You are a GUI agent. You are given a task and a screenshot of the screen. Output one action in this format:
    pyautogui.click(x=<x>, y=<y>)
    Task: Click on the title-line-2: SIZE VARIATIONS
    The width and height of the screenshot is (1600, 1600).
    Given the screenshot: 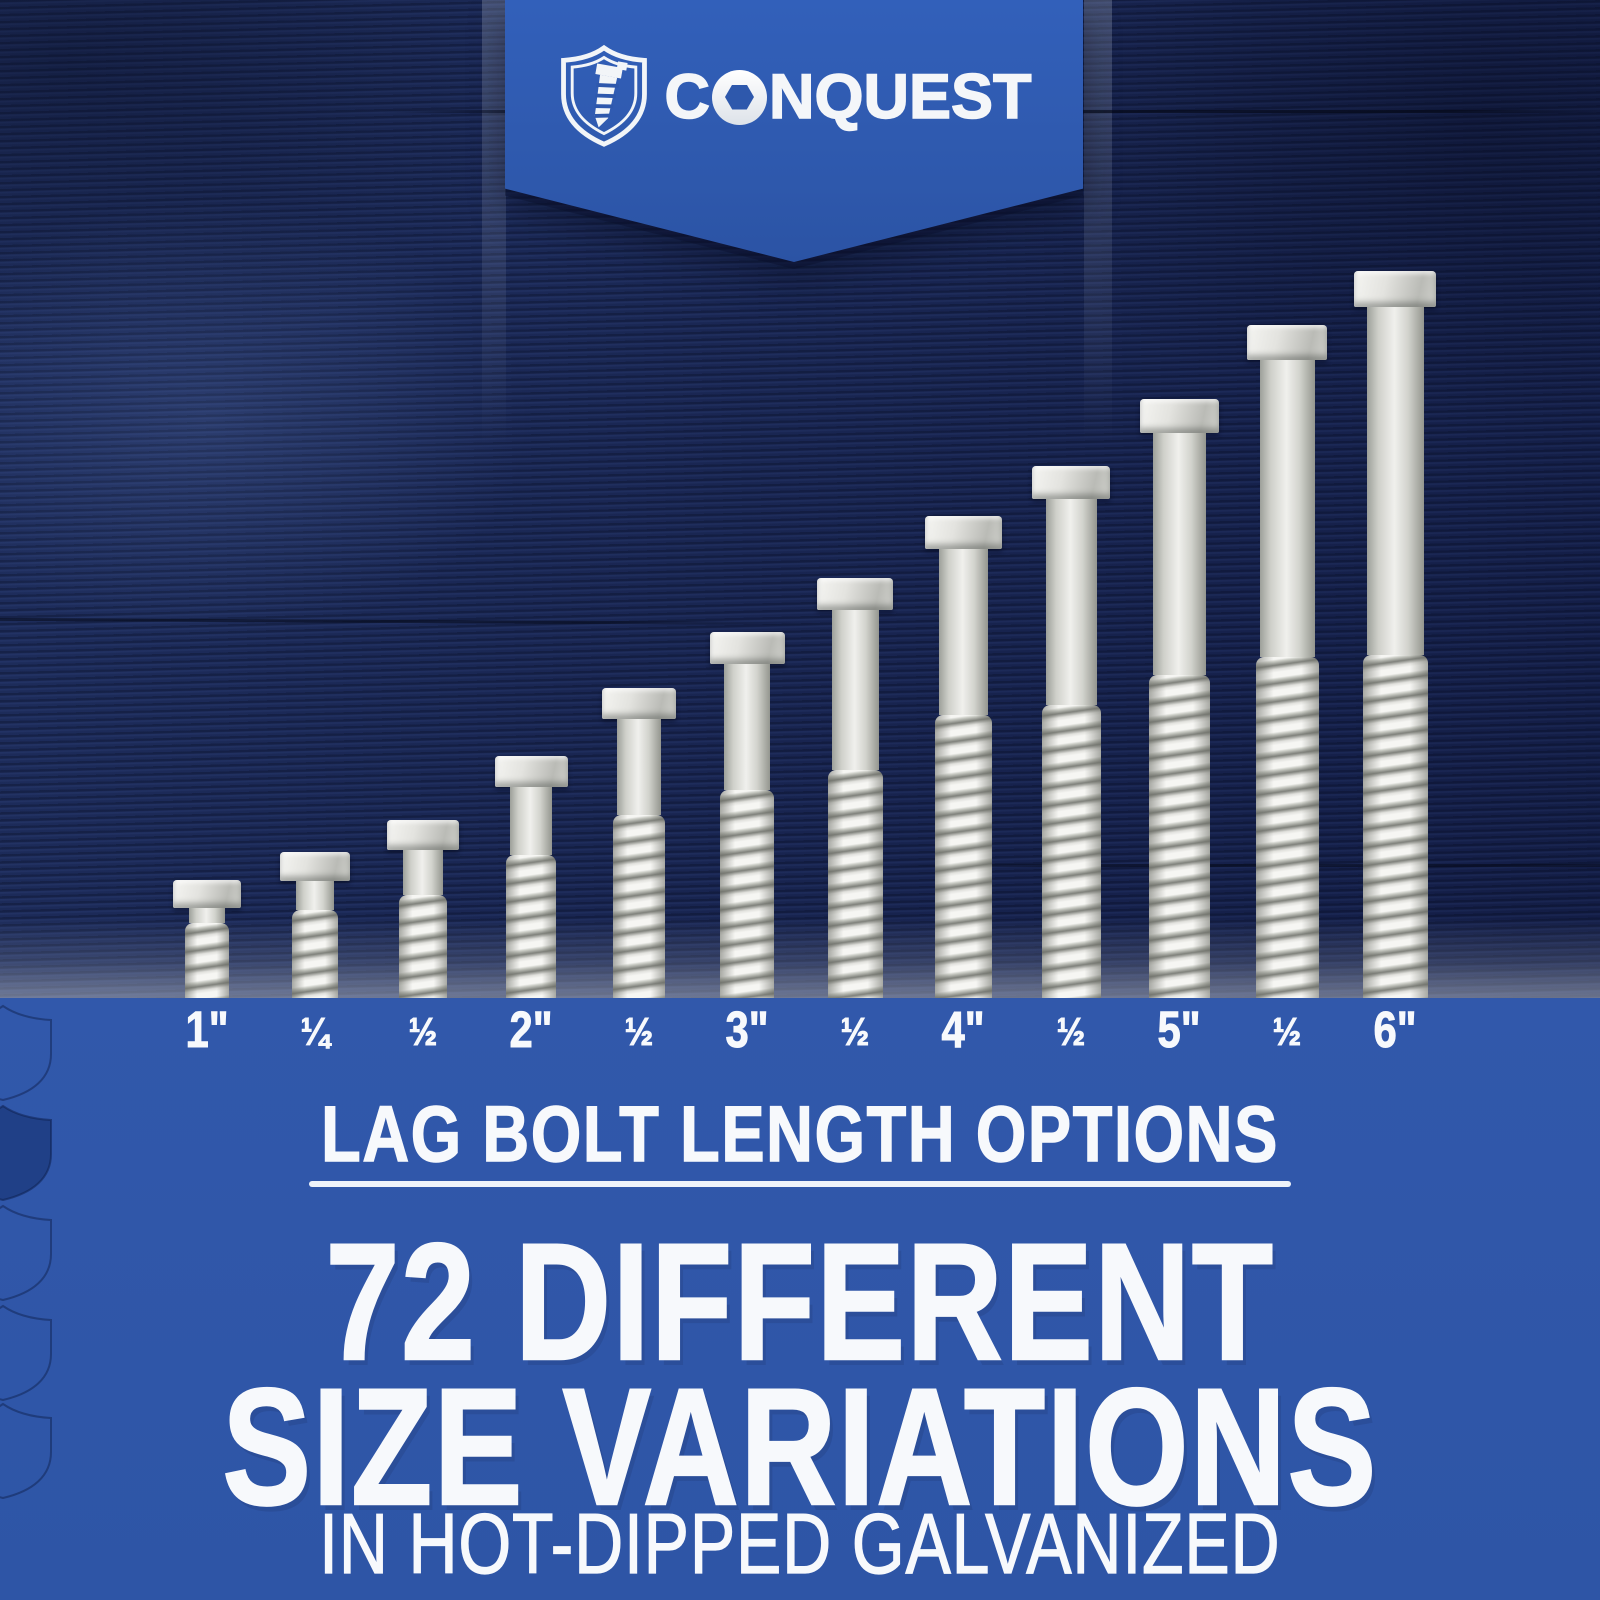 What is the action you would take?
    pyautogui.click(x=800, y=1447)
    